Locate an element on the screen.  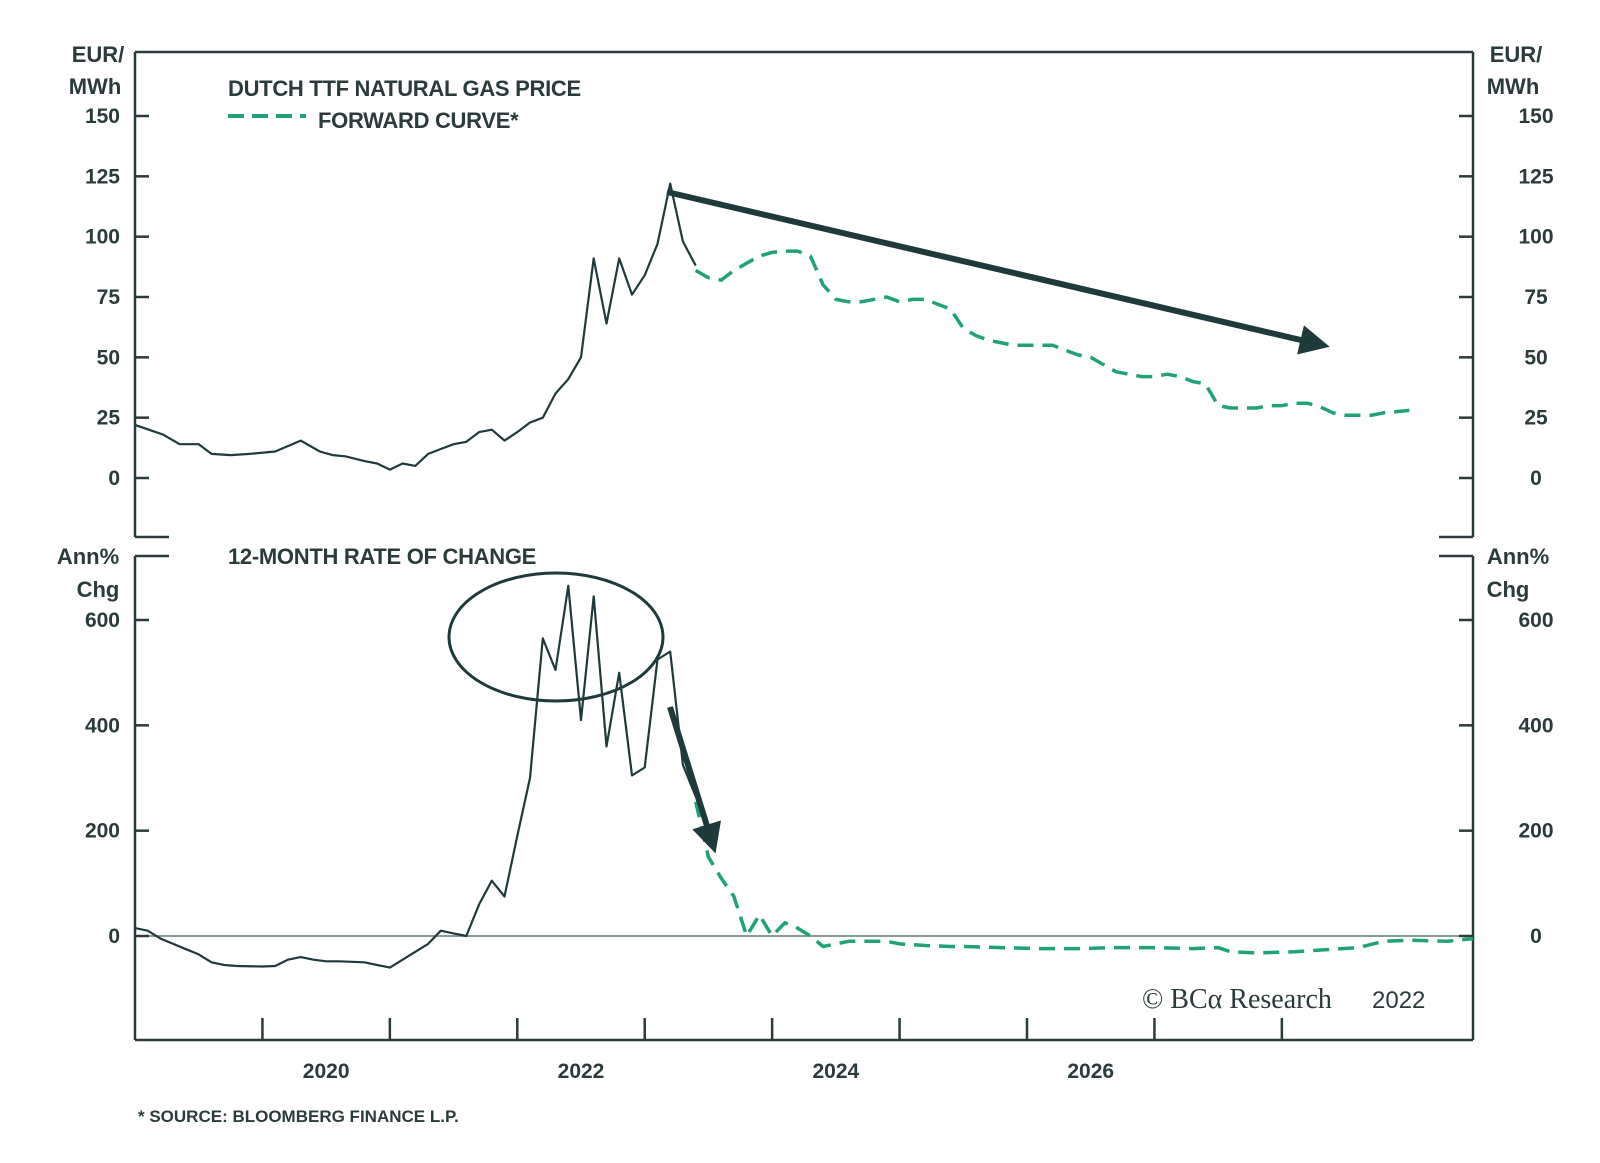
top-right-tick-label: 50 is located at coordinates (1535, 357).